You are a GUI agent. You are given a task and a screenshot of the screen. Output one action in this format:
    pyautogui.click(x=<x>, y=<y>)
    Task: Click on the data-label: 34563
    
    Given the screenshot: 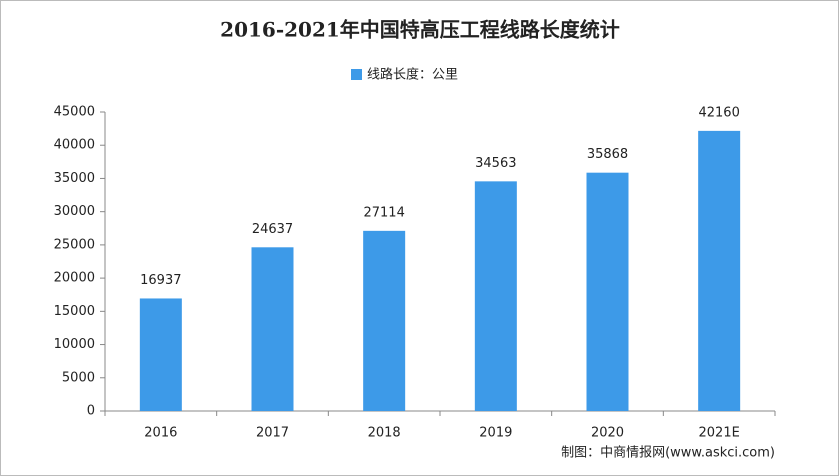 What is the action you would take?
    pyautogui.click(x=495, y=163)
    